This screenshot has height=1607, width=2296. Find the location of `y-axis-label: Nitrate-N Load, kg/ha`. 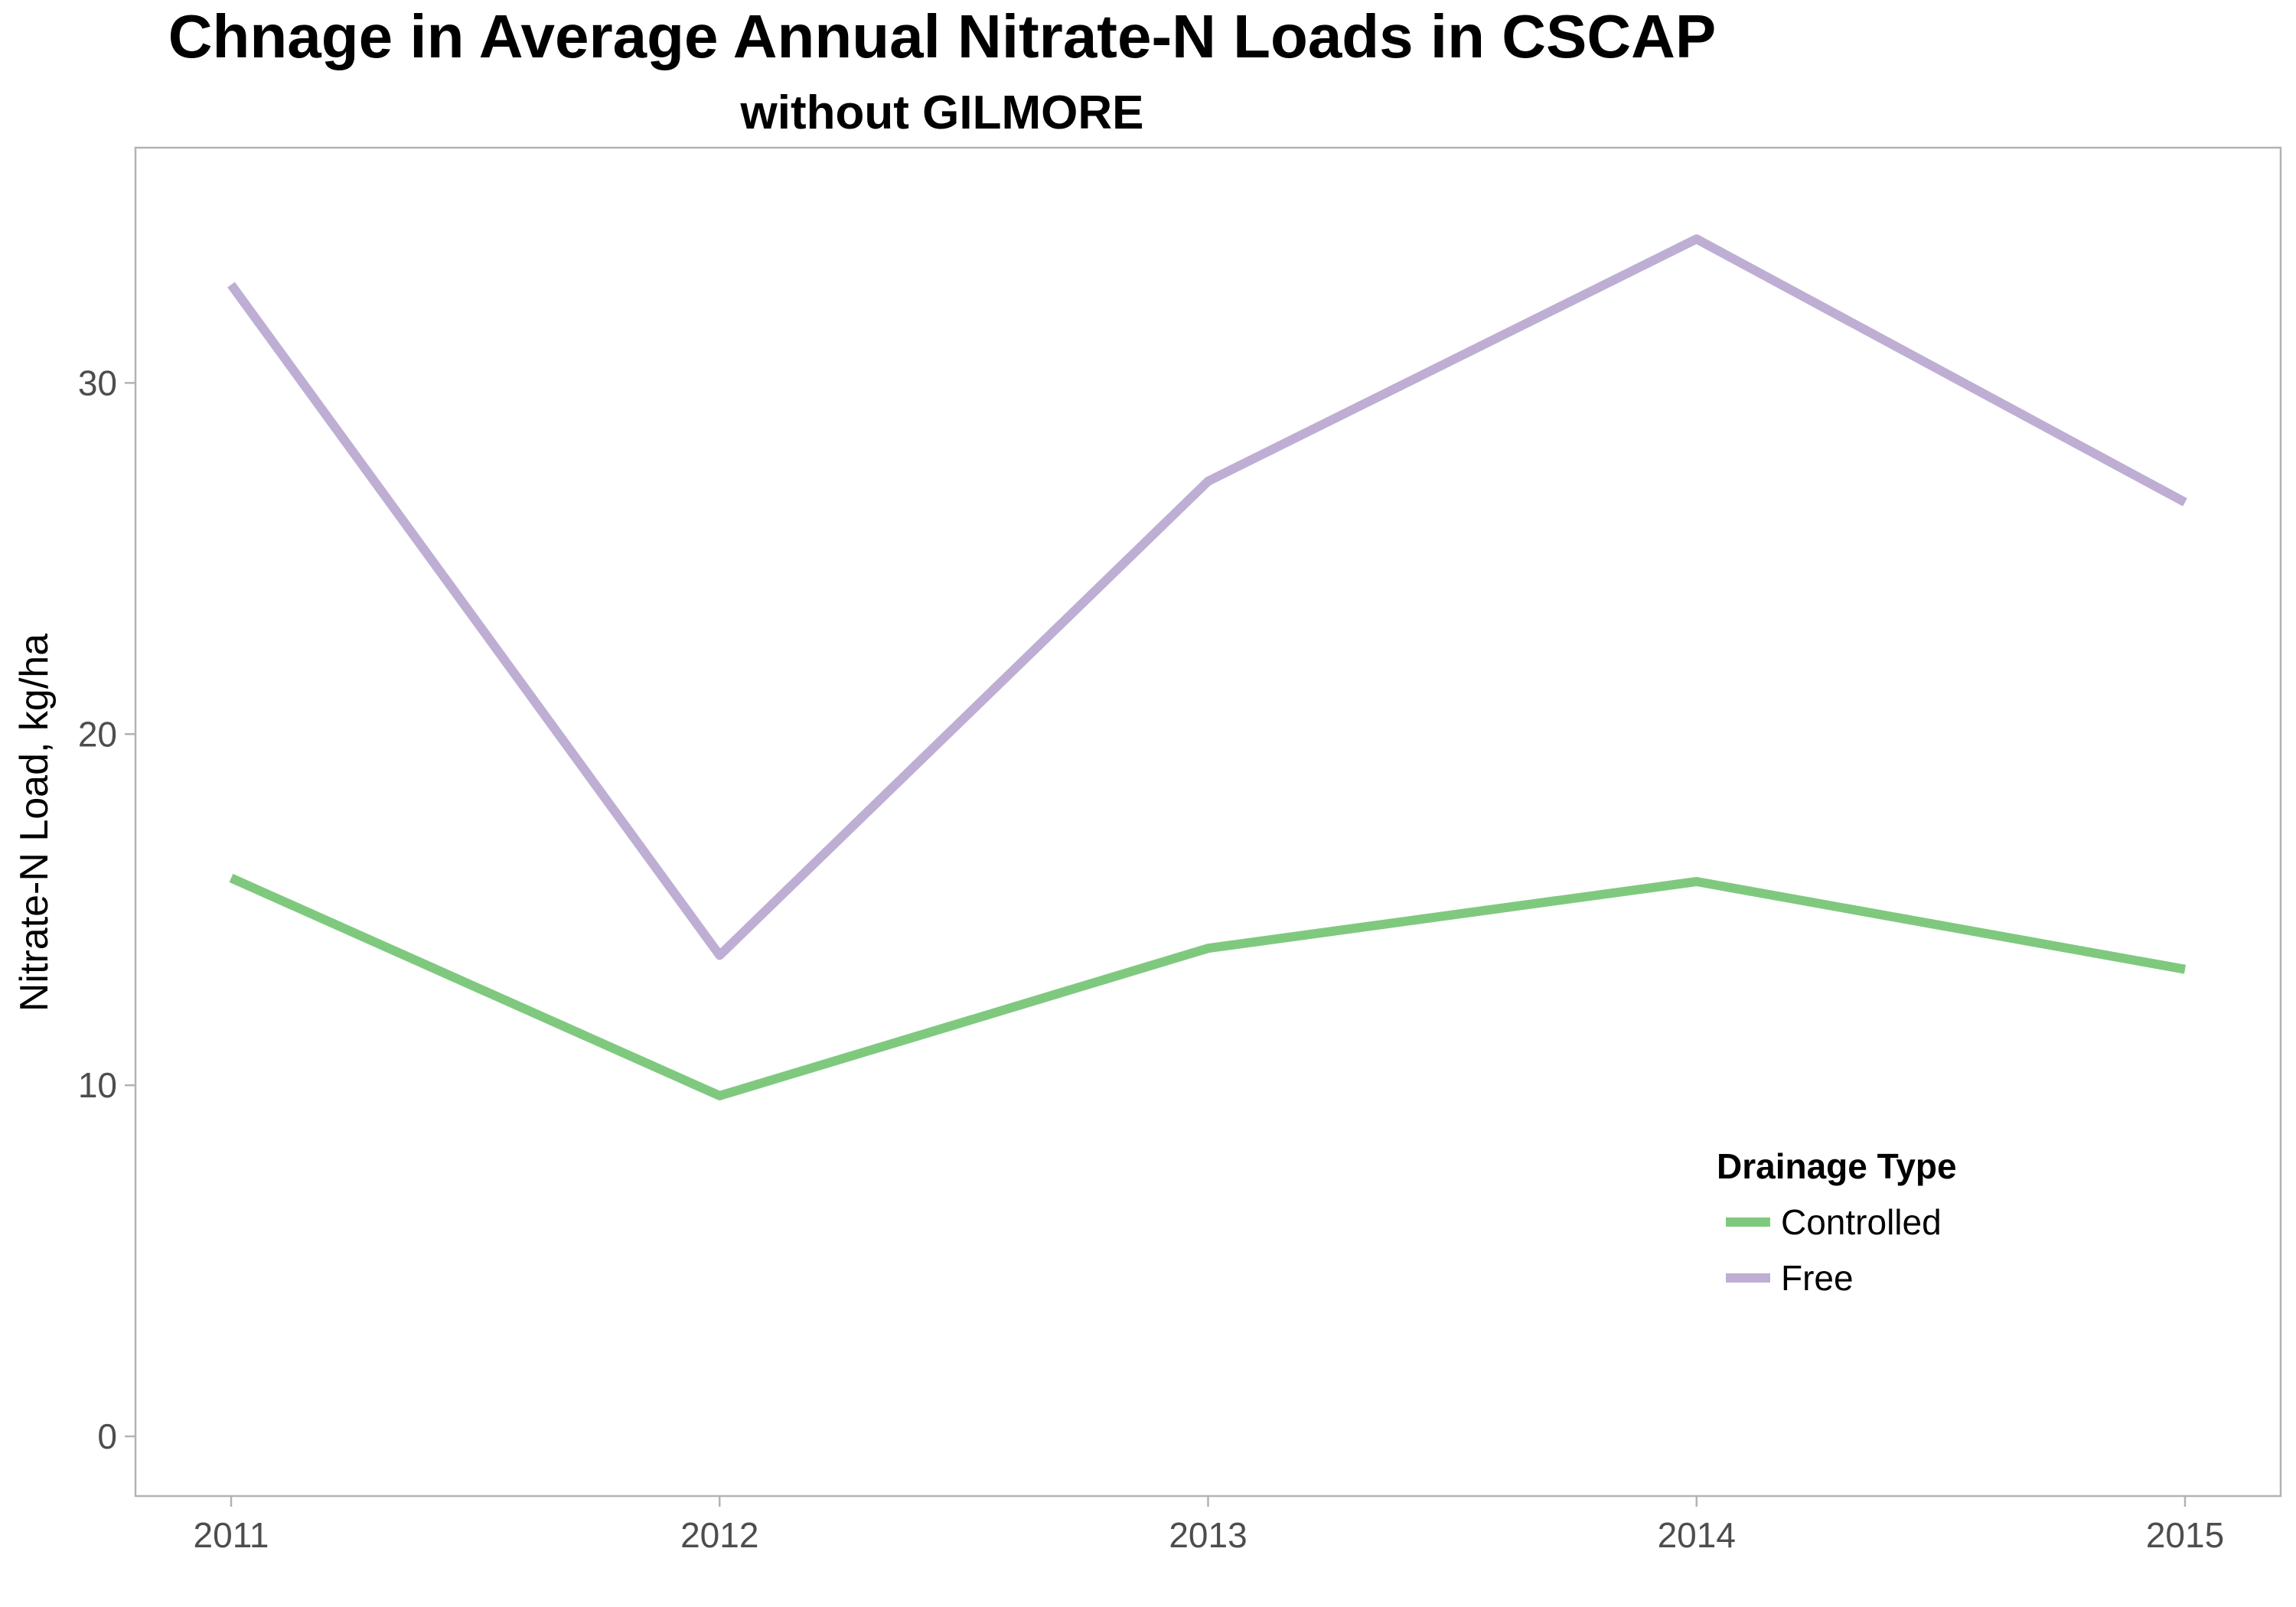

y-axis-label: Nitrate-N Load, kg/ha is located at coordinates (34, 823).